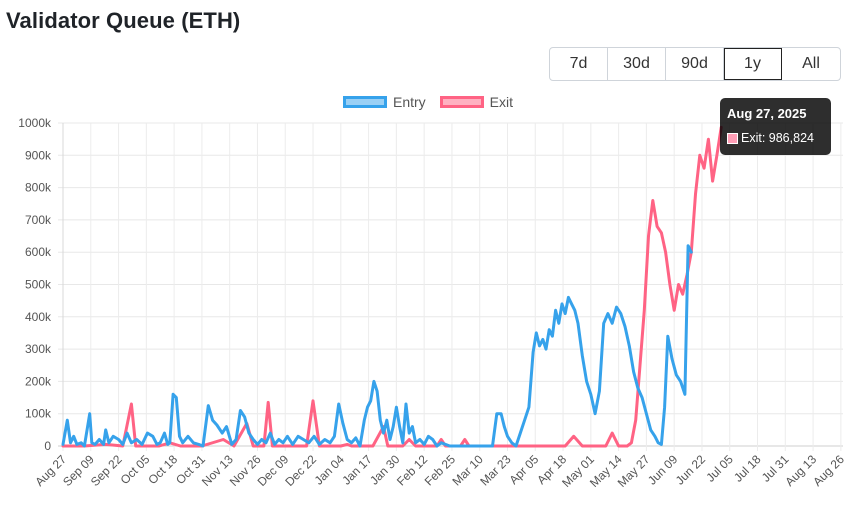  I want to click on page-title: Validator Queue (ETH), so click(123, 20).